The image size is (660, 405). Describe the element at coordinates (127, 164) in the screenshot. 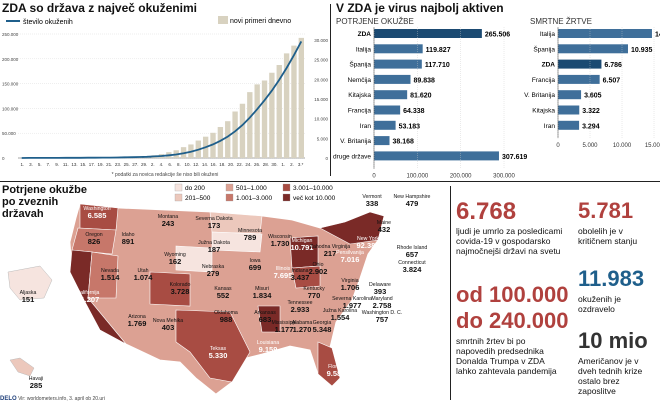

I see `x-tick-label: 25.` at that location.